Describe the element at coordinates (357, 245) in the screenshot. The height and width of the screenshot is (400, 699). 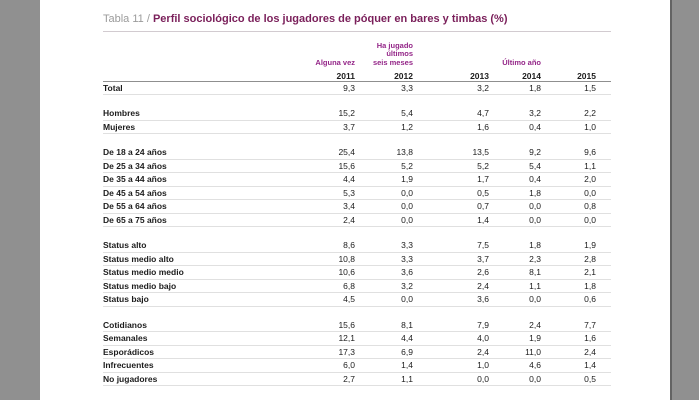
I see `table-row: Status alto 8,6 3,3 7,5 1,8 1,9` at that location.